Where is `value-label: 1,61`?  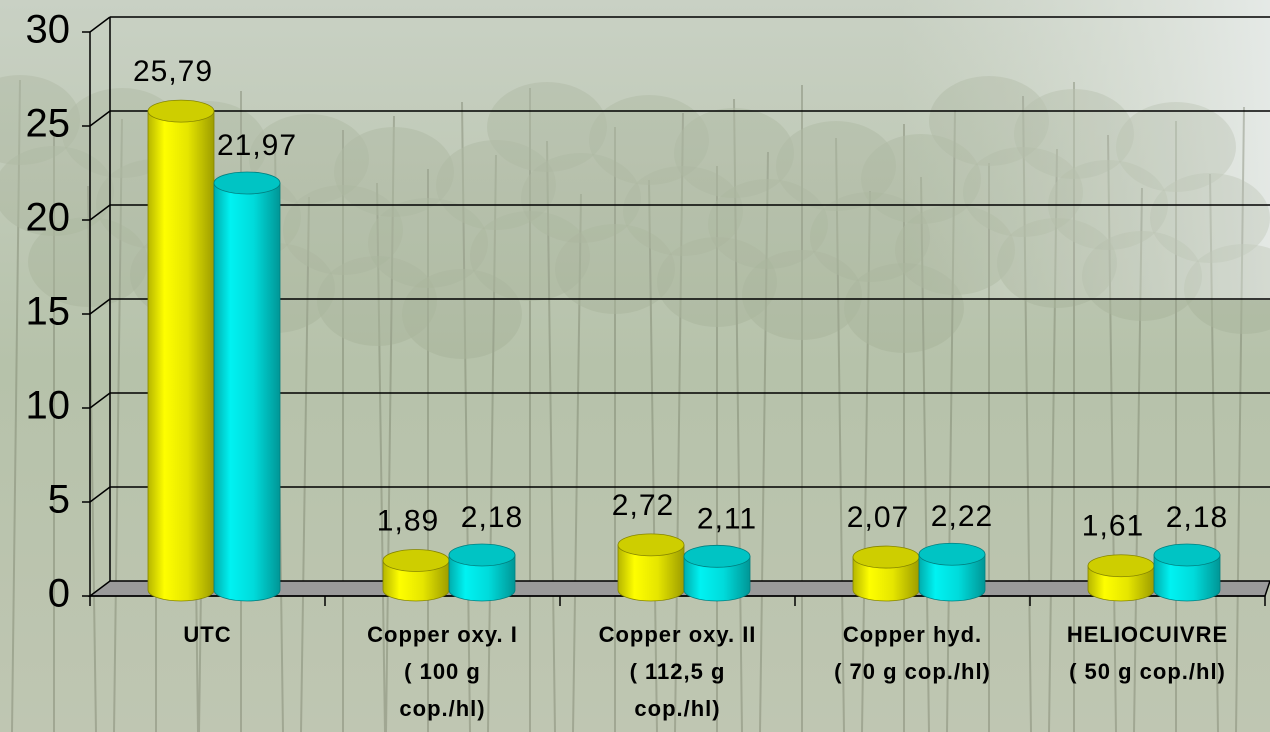
value-label: 1,61 is located at coordinates (1113, 526).